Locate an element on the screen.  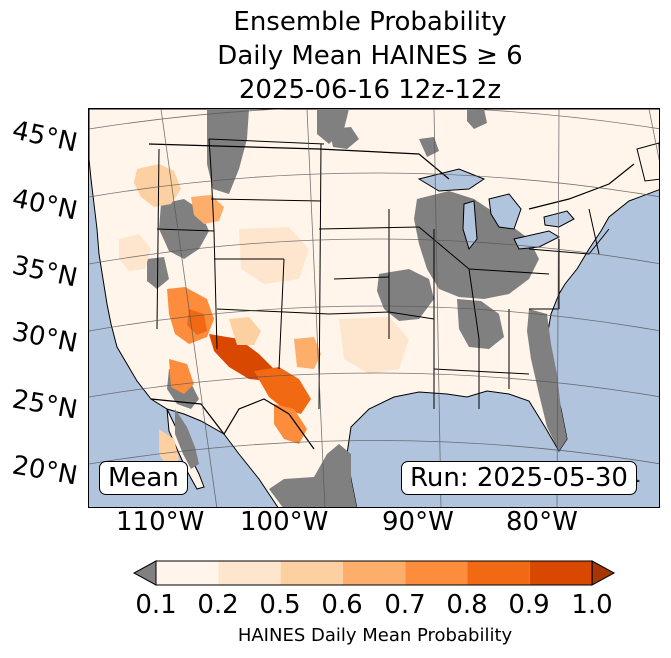
lat-label-25n: 25°N is located at coordinates (44, 405).